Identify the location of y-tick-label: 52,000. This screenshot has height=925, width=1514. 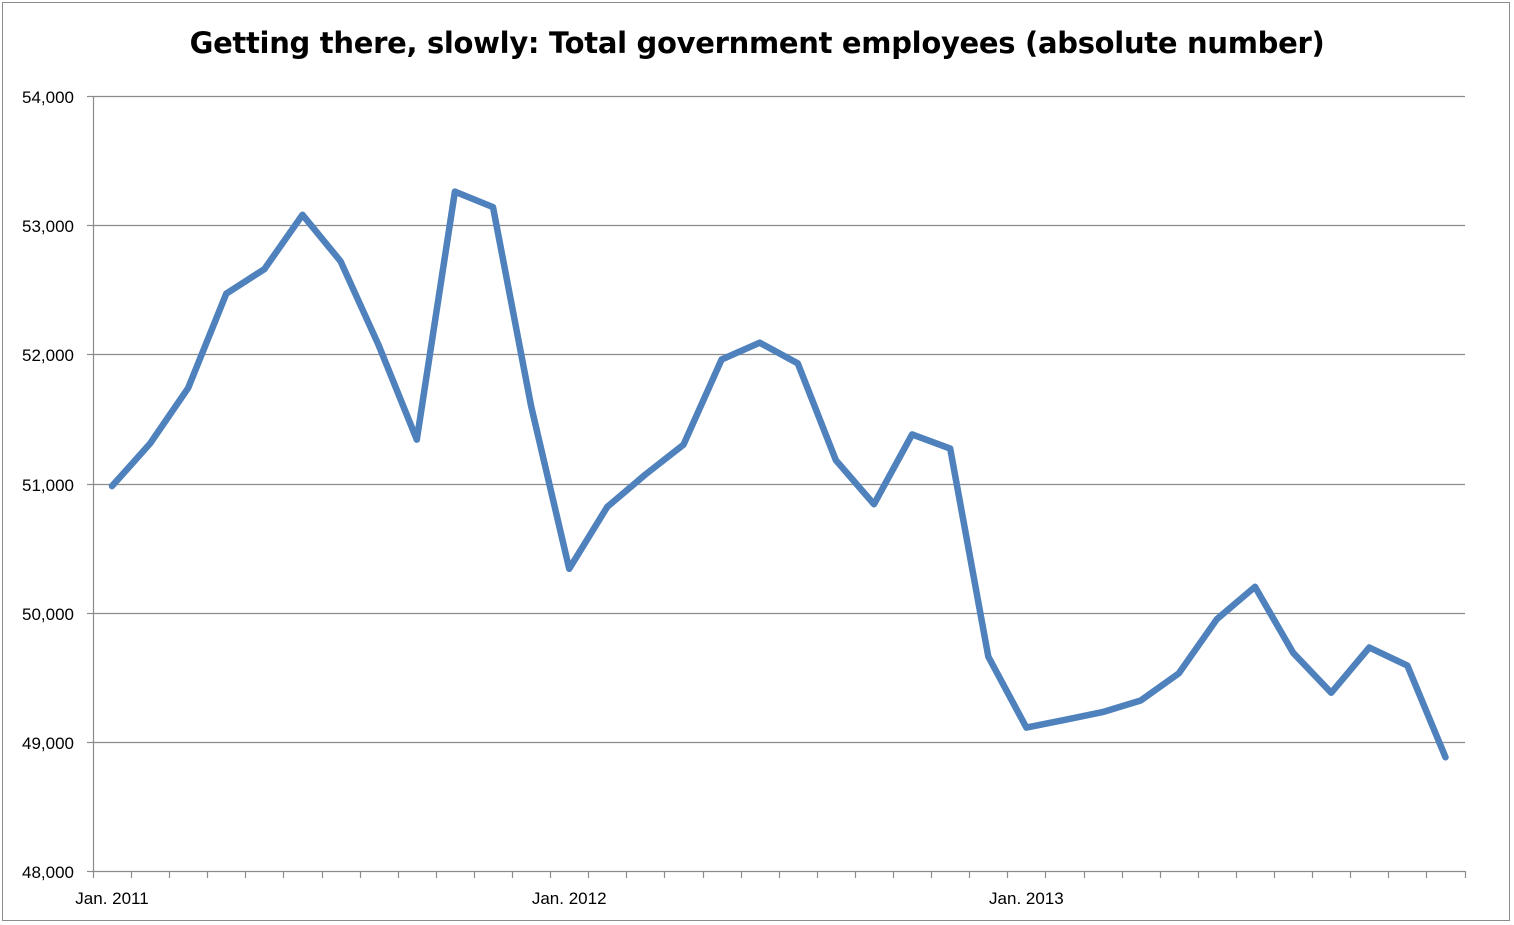
(48, 355).